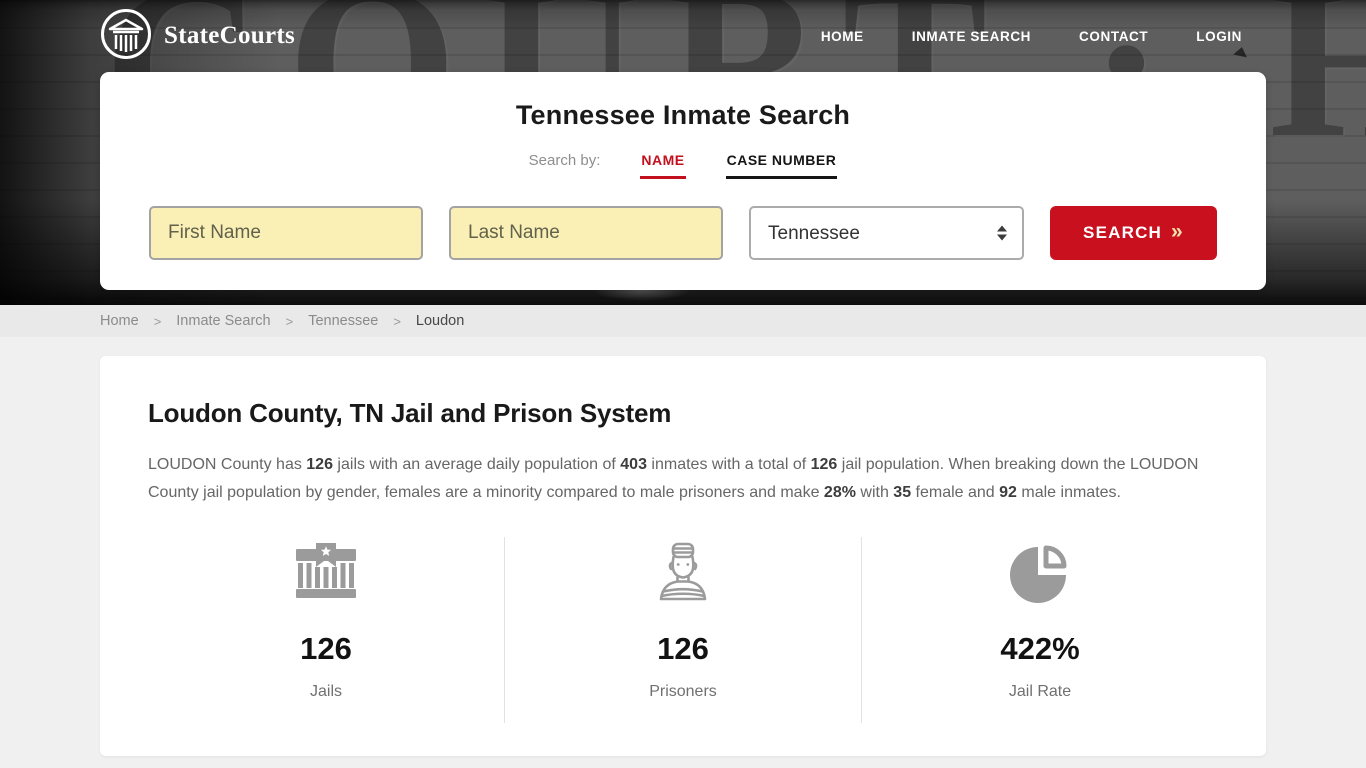 Image resolution: width=1366 pixels, height=768 pixels. Describe the element at coordinates (683, 115) in the screenshot. I see `search-card-title: Tennessee Inmate Search` at that location.